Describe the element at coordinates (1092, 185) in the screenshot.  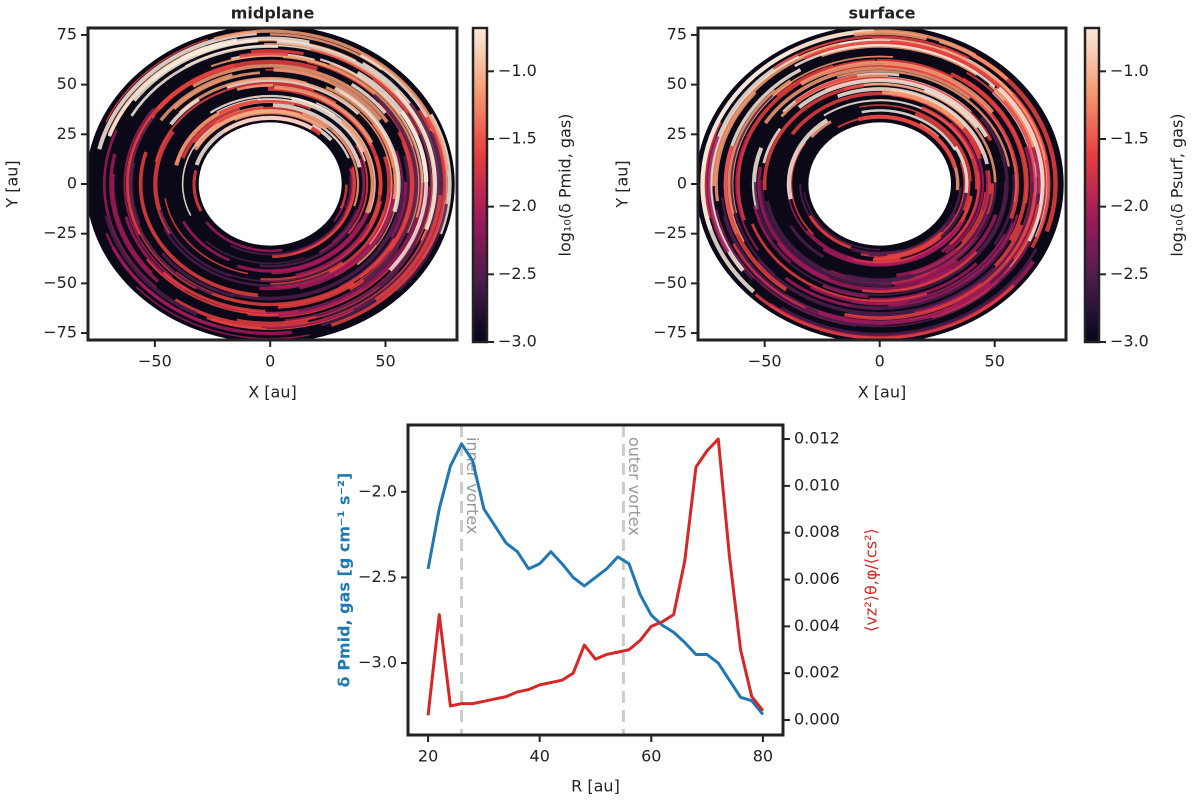
I see `colorbar` at that location.